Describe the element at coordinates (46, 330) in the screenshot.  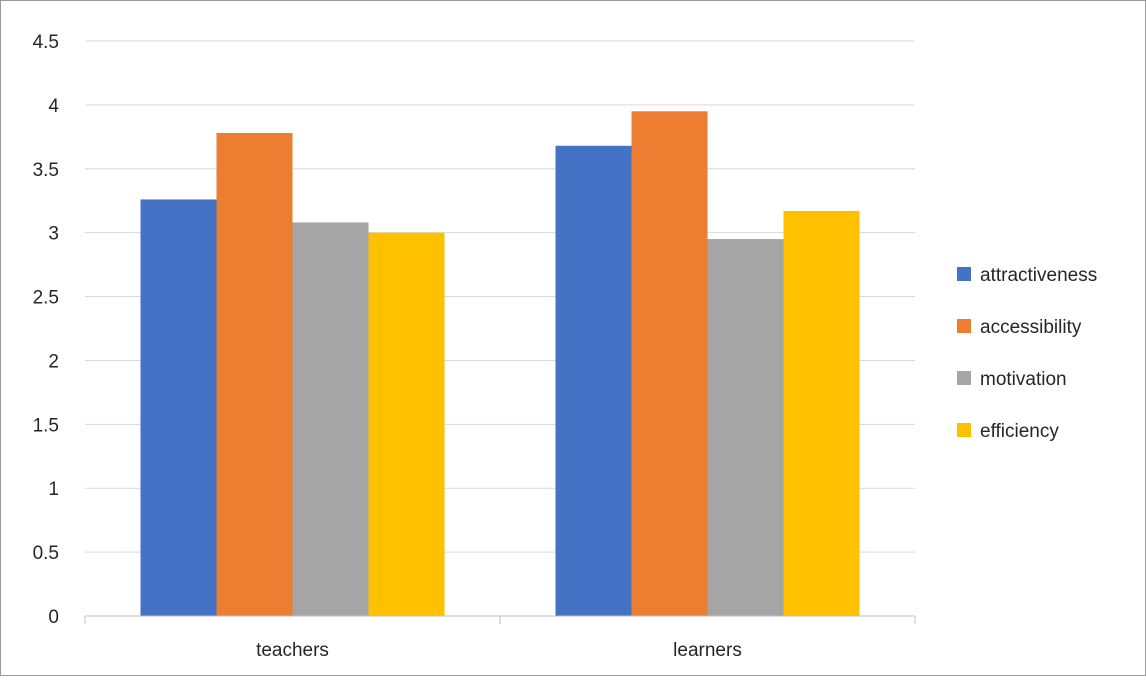
I see `y-axis-tick-labels: 0 0.5 1 1.5 2 2.5 3 3.5 4 4.5` at that location.